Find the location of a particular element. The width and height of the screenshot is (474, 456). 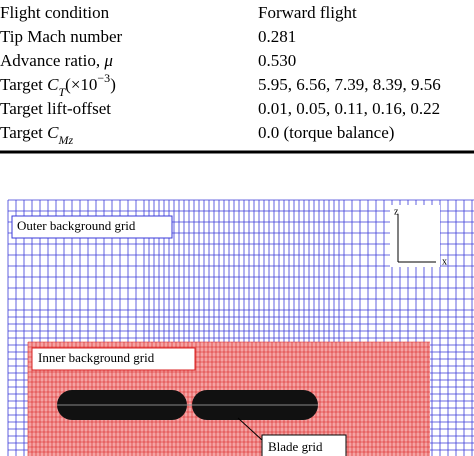

label-part: Advance ratio, is located at coordinates (52, 60).